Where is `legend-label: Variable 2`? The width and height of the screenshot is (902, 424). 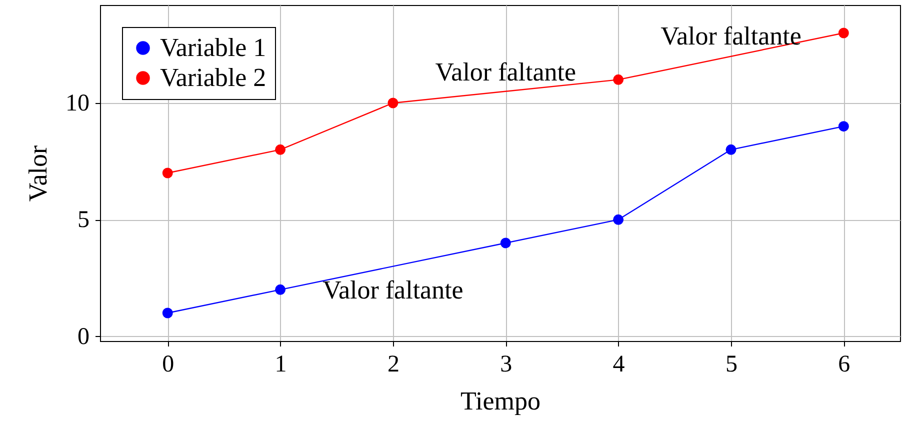
legend-label: Variable 2 is located at coordinates (213, 77).